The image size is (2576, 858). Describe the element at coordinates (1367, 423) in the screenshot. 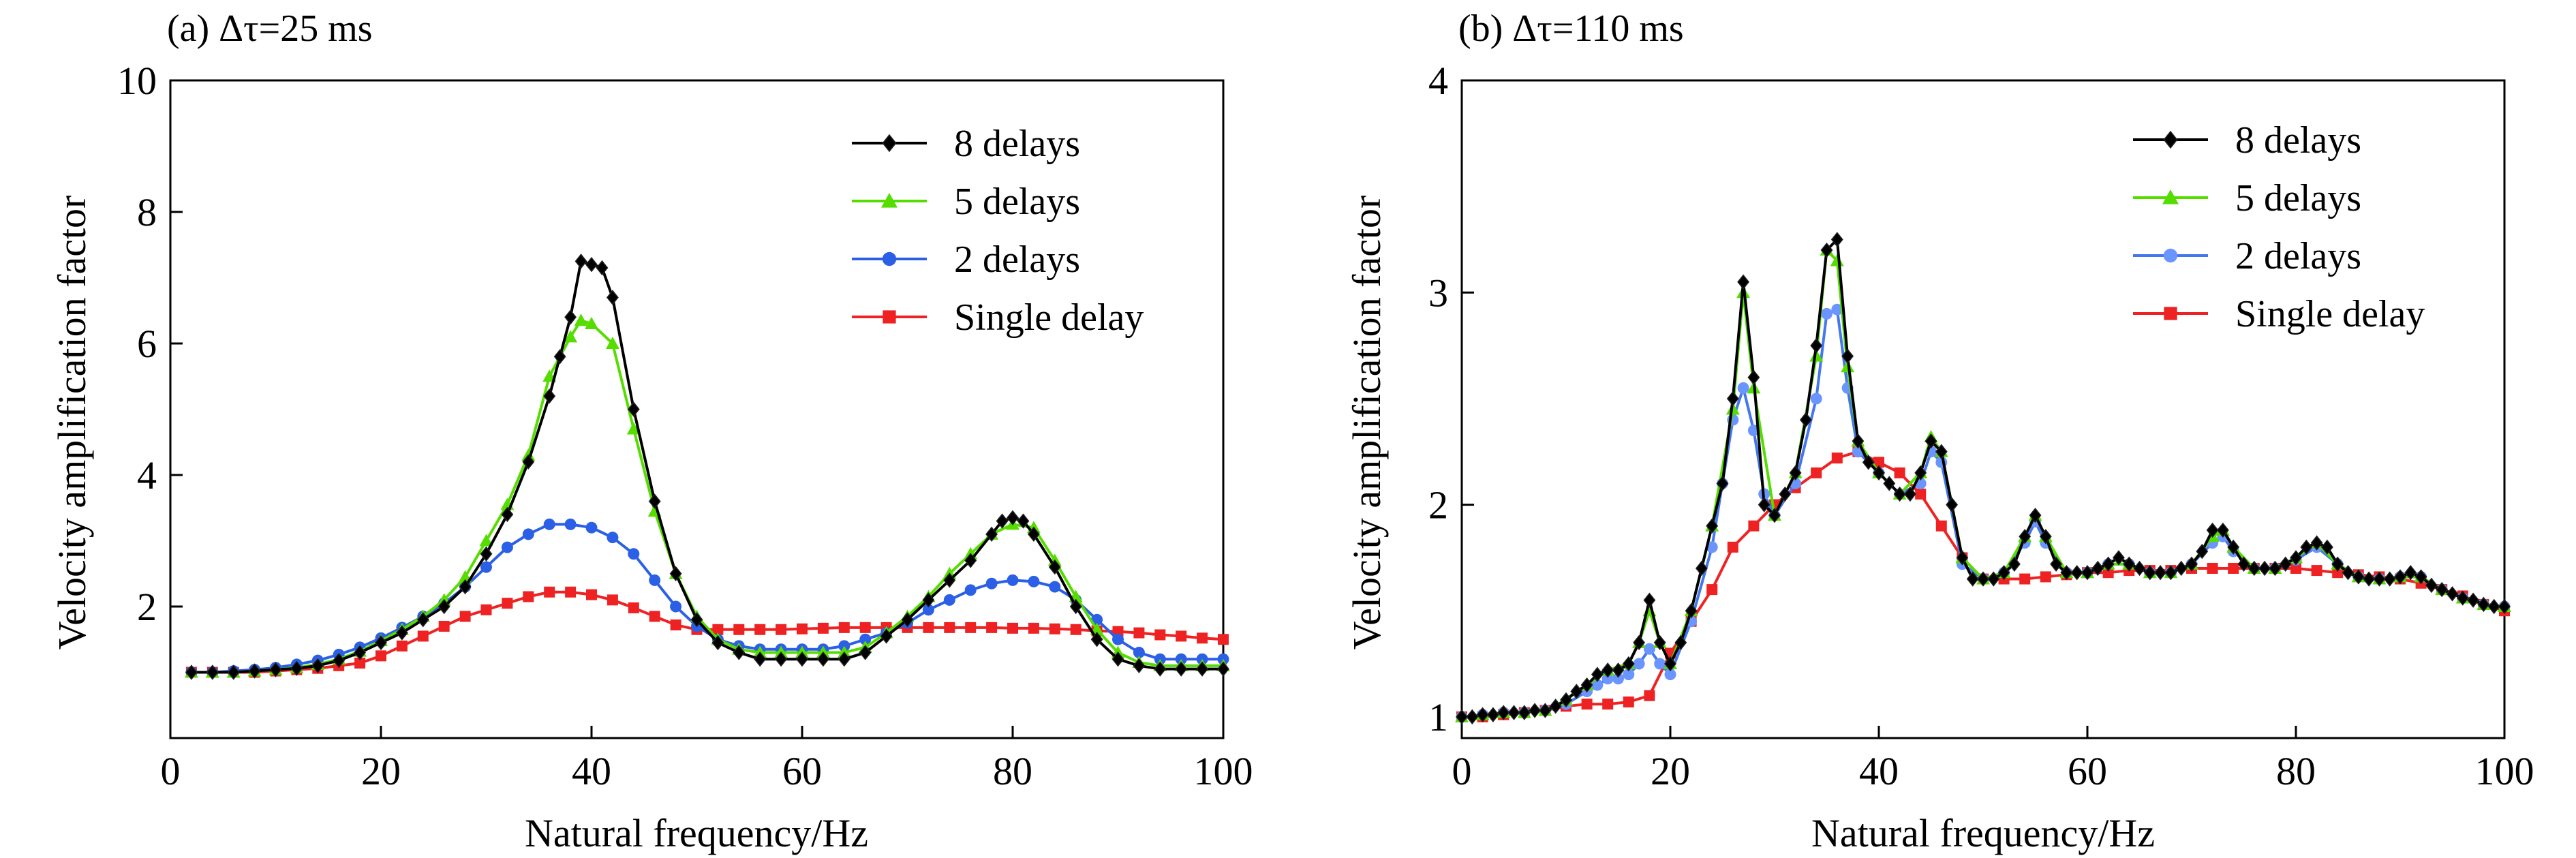

I see `panel-b-y-axis-label: Velocity amplification factor` at that location.